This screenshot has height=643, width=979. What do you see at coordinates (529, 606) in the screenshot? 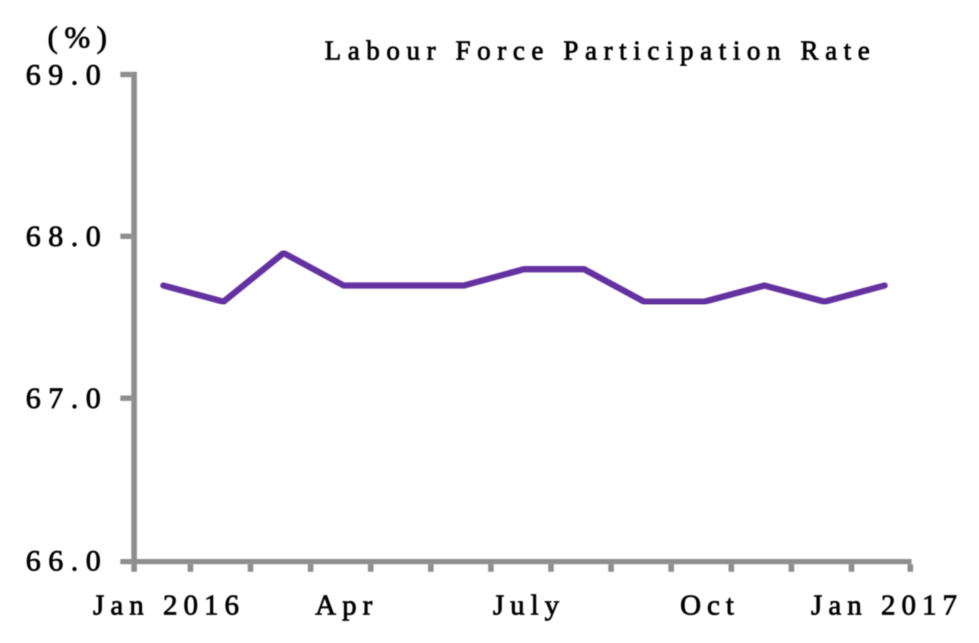
I see `svg-text: July` at bounding box center [529, 606].